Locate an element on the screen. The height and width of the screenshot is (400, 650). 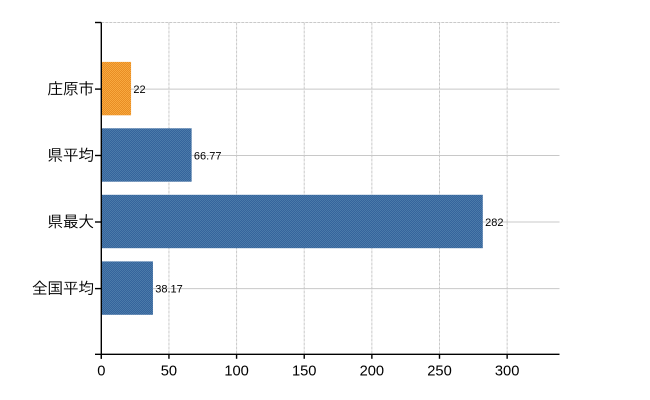
svg-text: 250 is located at coordinates (439, 371).